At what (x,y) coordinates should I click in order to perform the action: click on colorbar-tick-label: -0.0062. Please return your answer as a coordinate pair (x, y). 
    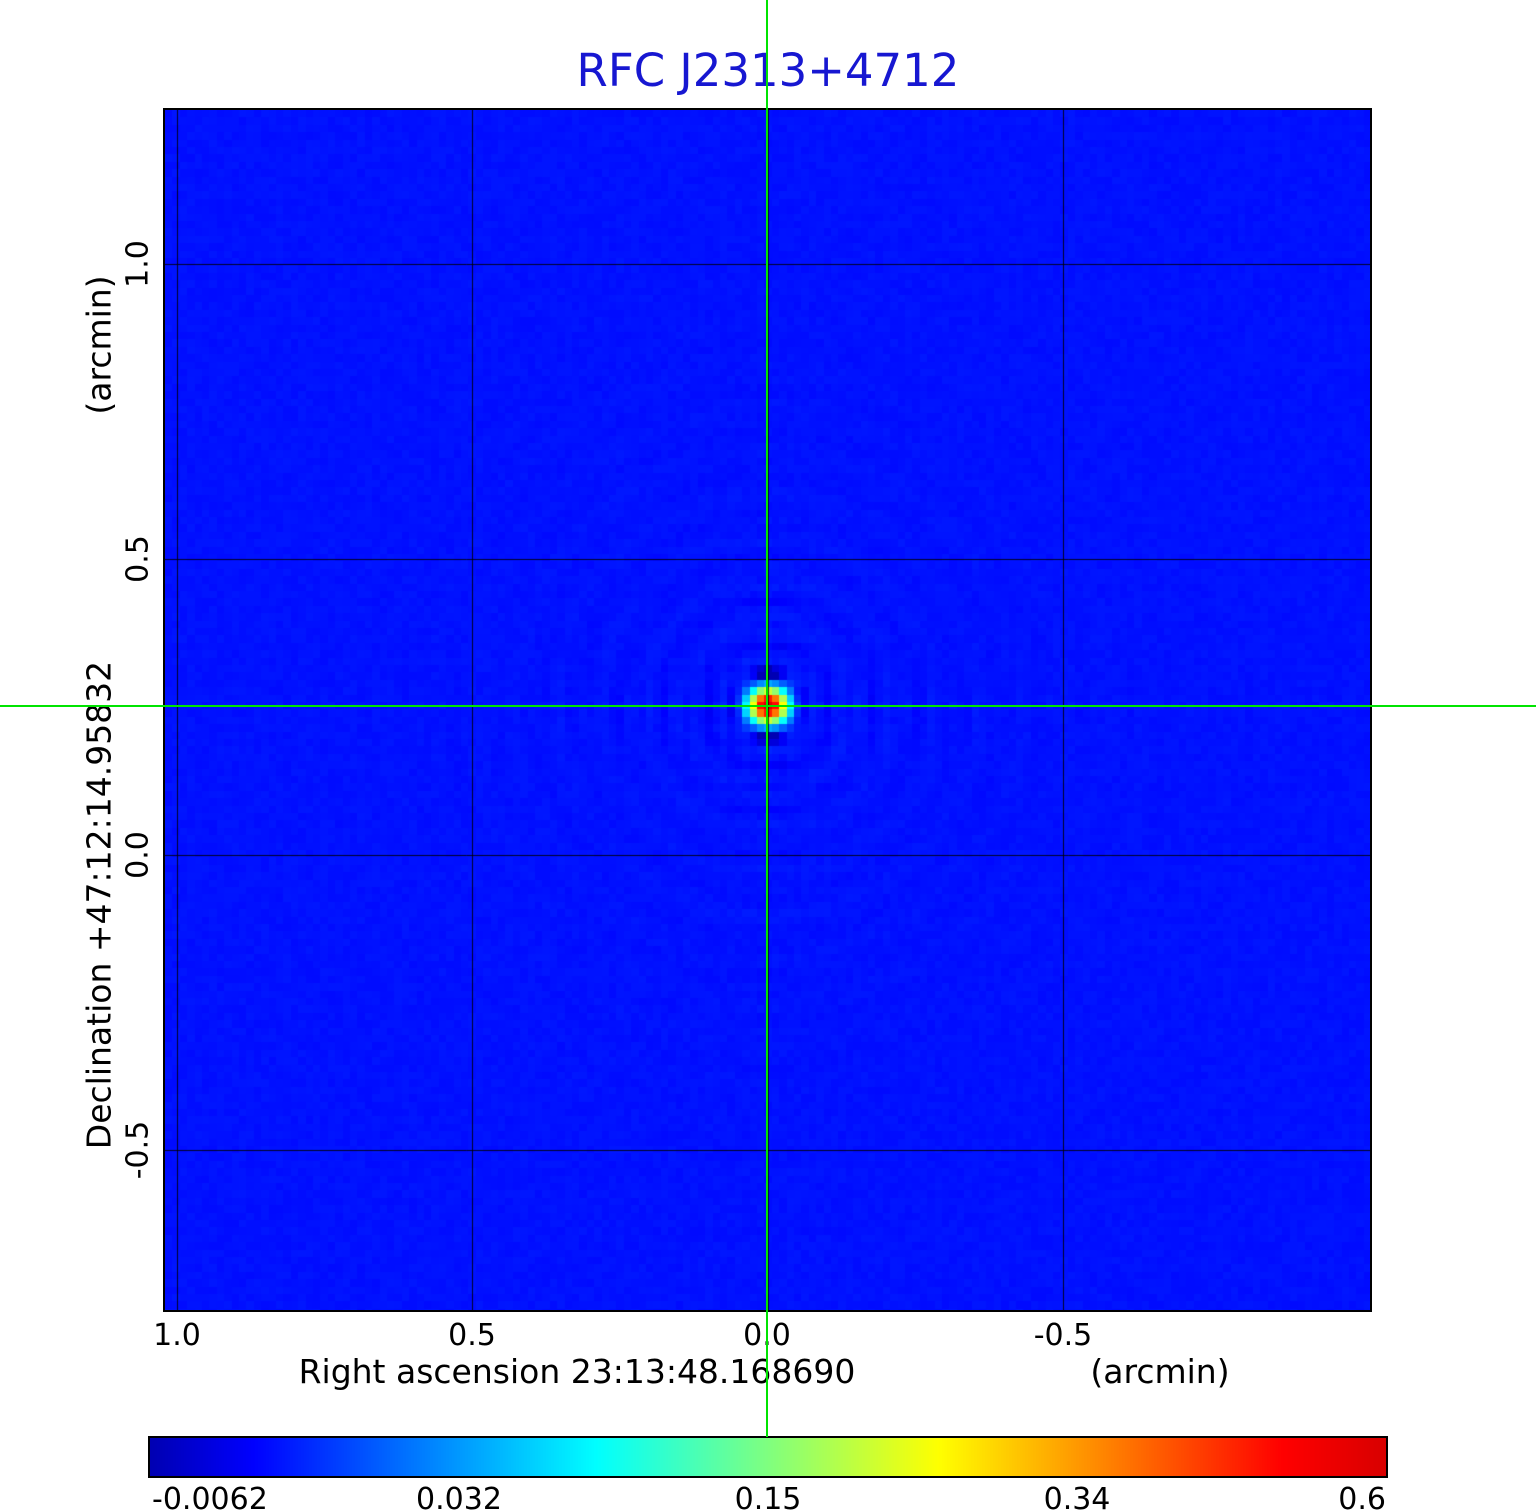
    Looking at the image, I should click on (210, 1496).